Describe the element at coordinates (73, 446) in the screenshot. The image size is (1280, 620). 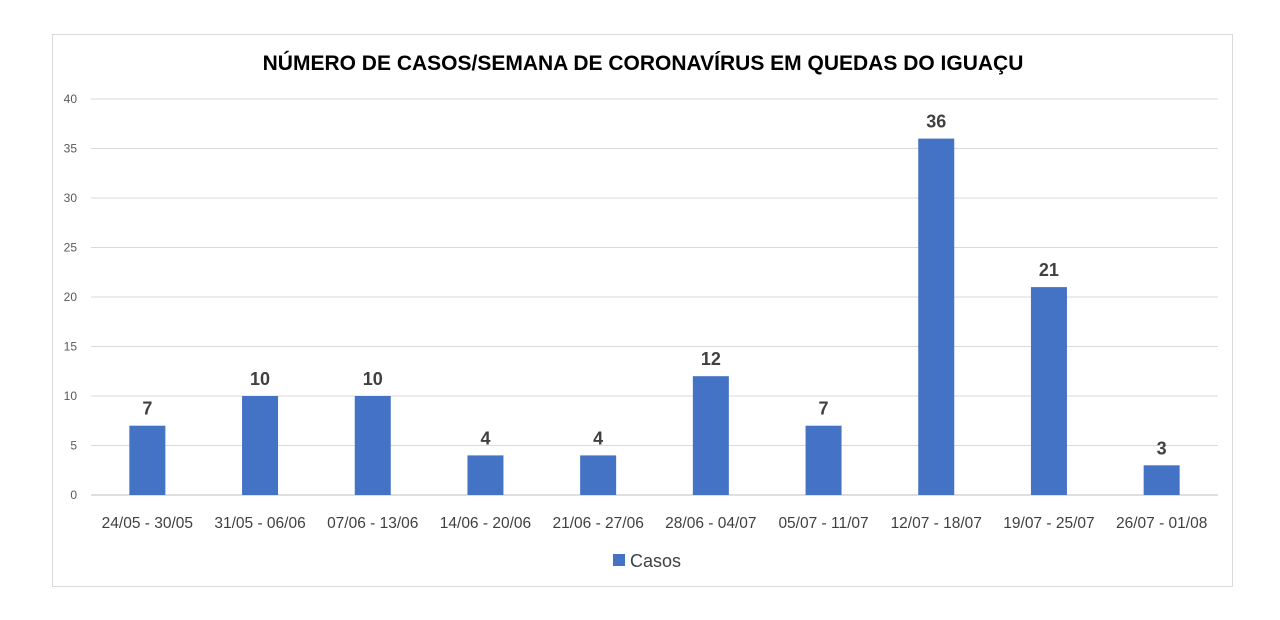
I see `y-tick-label: 5` at that location.